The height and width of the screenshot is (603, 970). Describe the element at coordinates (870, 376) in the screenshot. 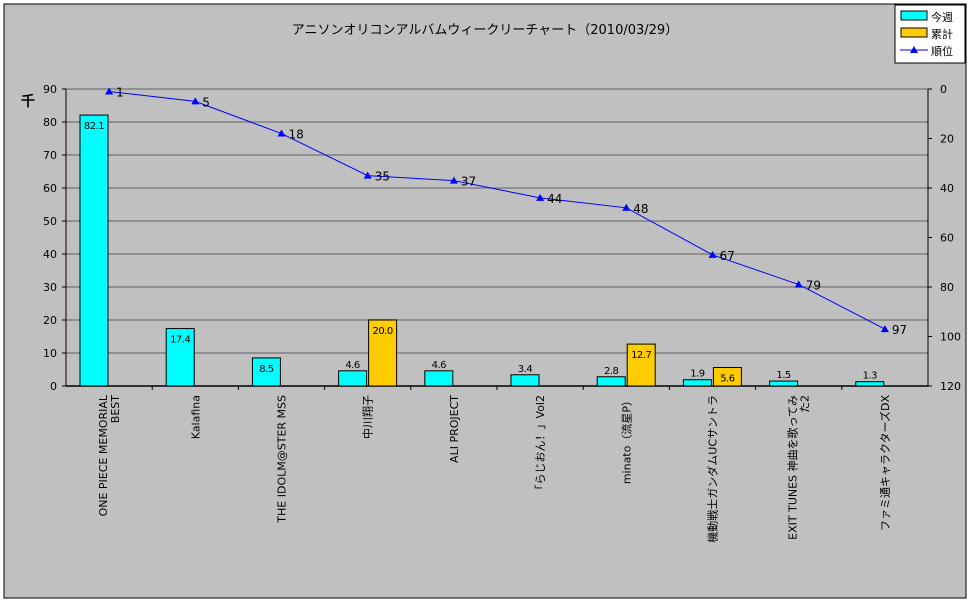

I see `bar-data-label: 1.3` at that location.